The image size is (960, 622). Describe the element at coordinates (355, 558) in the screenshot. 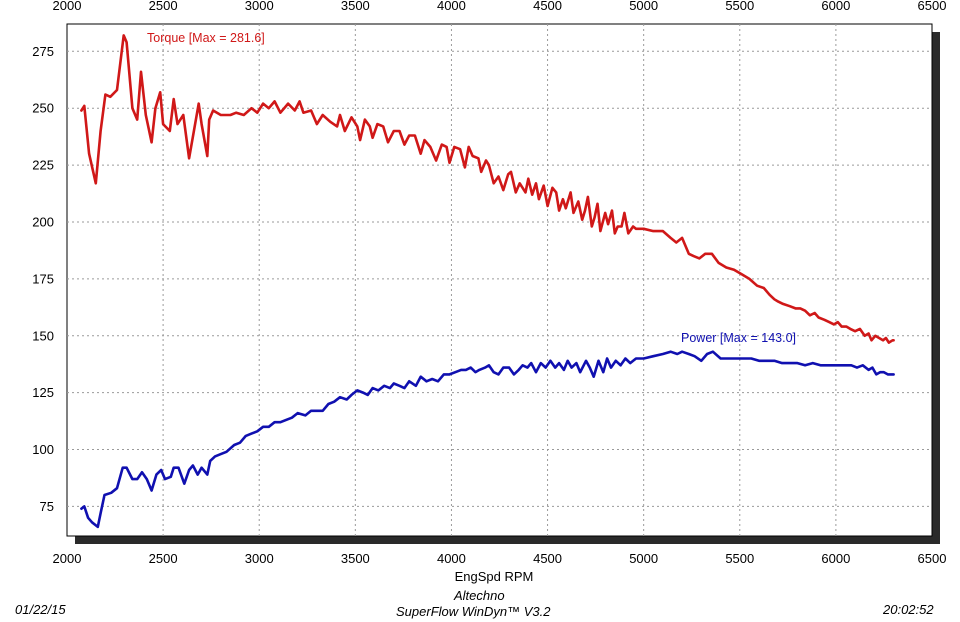

I see `x-tick-label: 3500` at that location.